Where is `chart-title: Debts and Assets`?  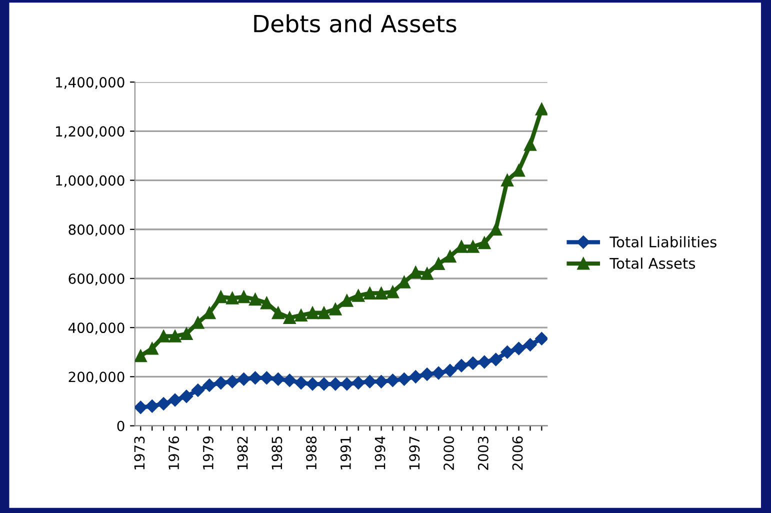 chart-title: Debts and Assets is located at coordinates (355, 23).